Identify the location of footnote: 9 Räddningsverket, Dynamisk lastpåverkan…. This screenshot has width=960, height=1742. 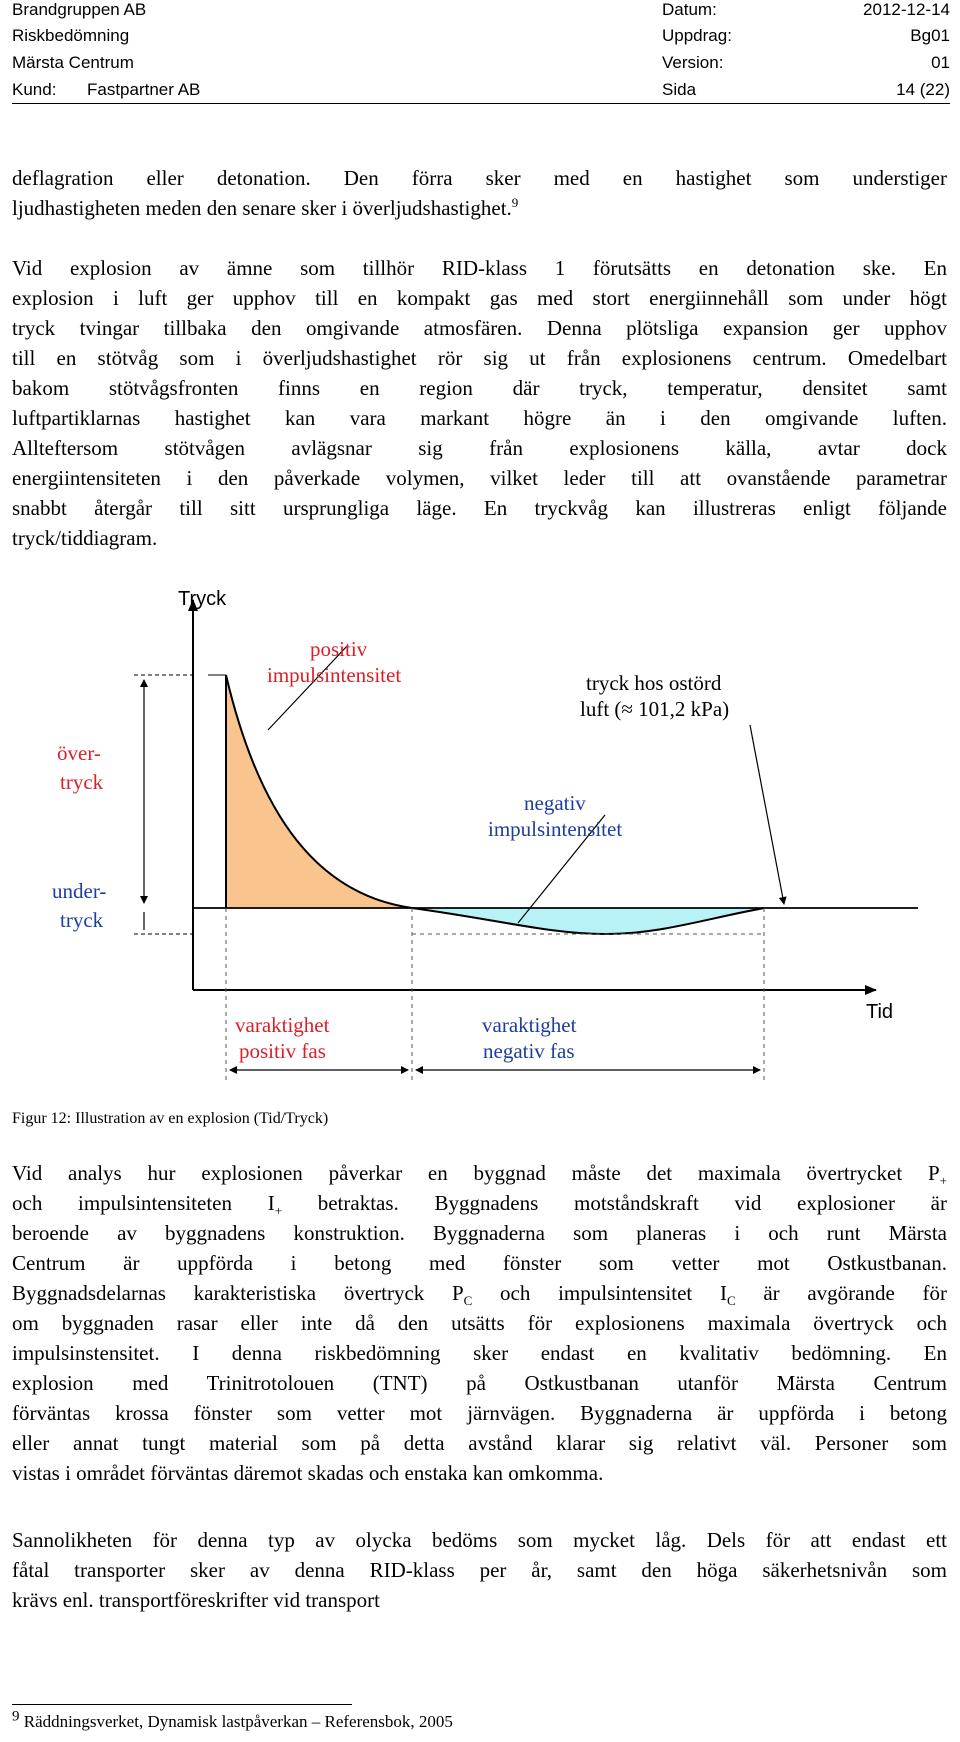
(232, 1720).